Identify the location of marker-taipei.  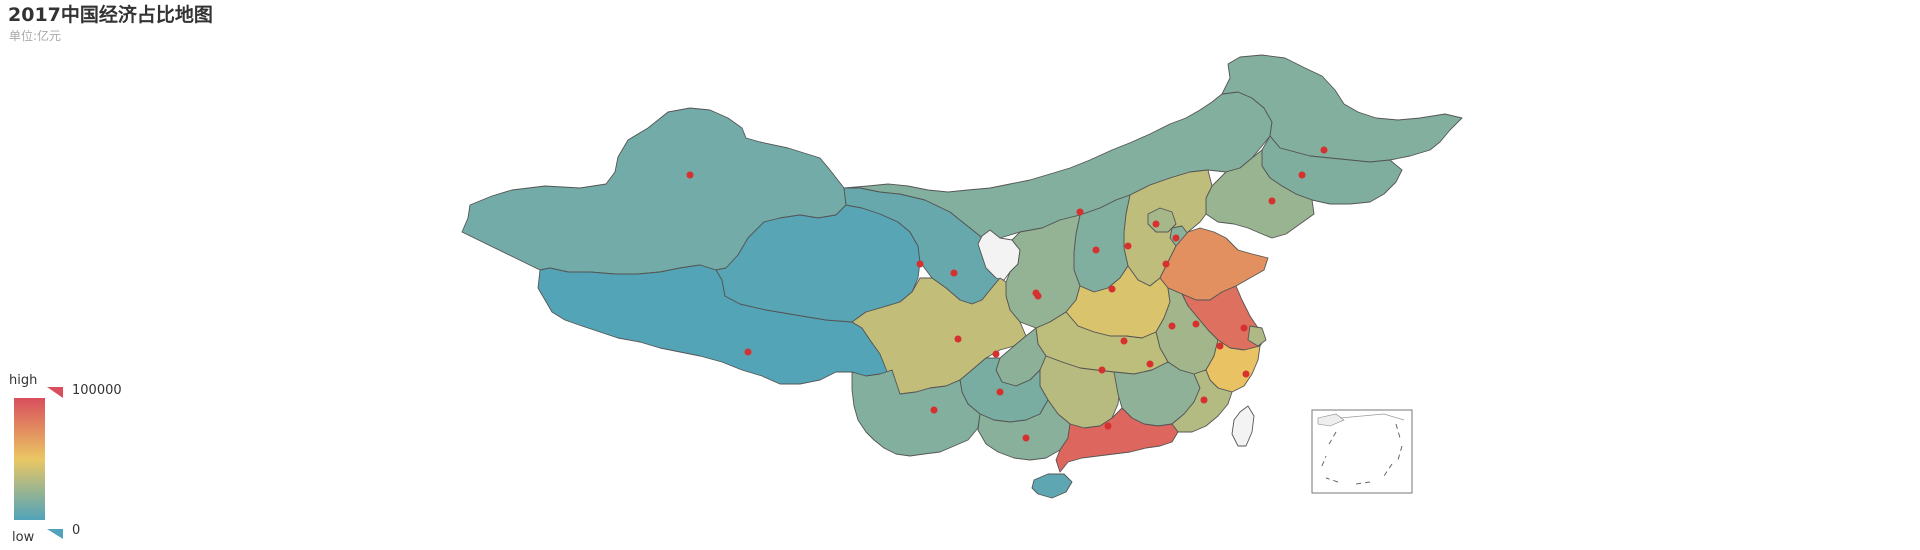
(1246, 374).